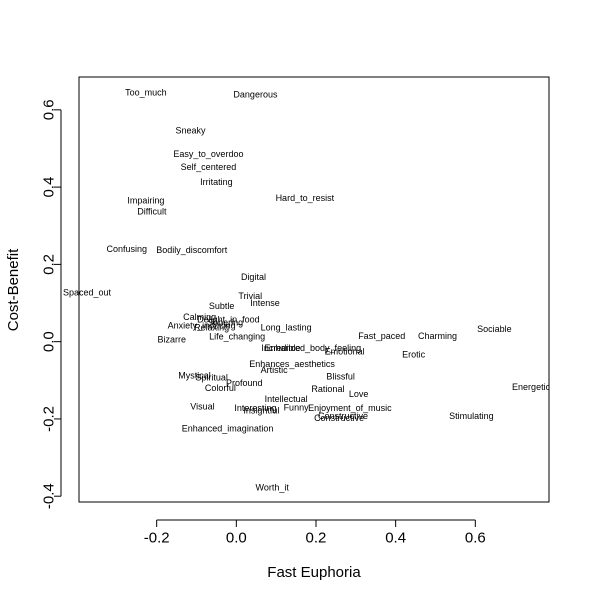 The width and height of the screenshot is (590, 600). Describe the element at coordinates (208, 154) in the screenshot. I see `point-label: Easy_to_overdoo` at that location.